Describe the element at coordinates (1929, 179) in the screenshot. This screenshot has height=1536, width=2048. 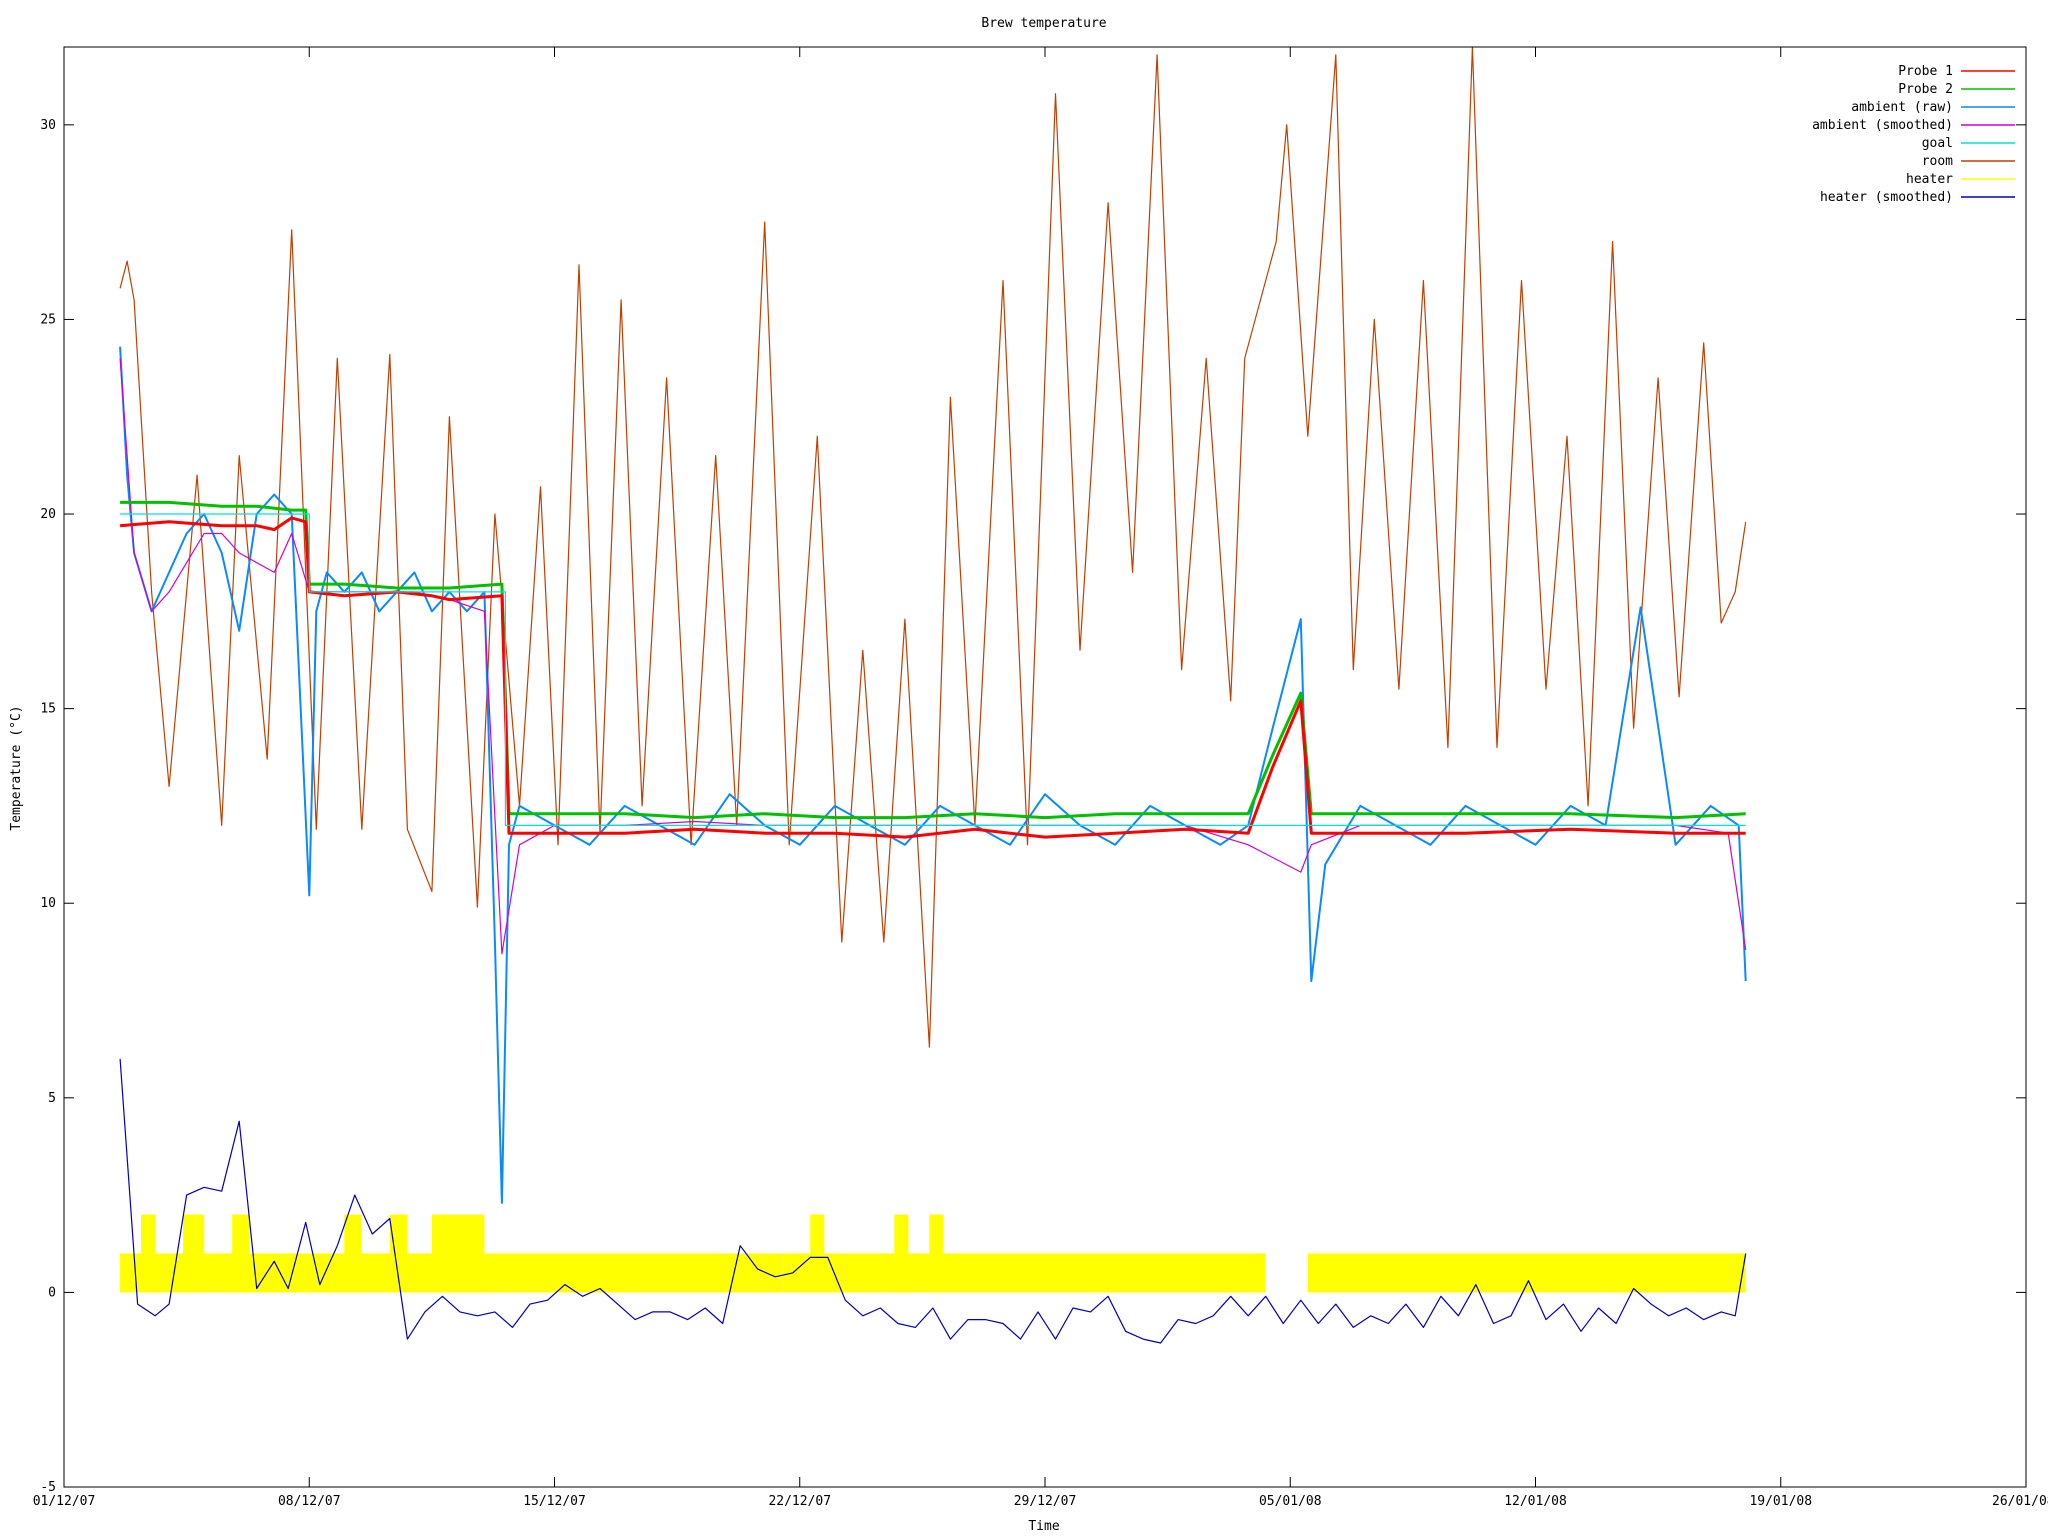
I see `legend-label: heater` at that location.